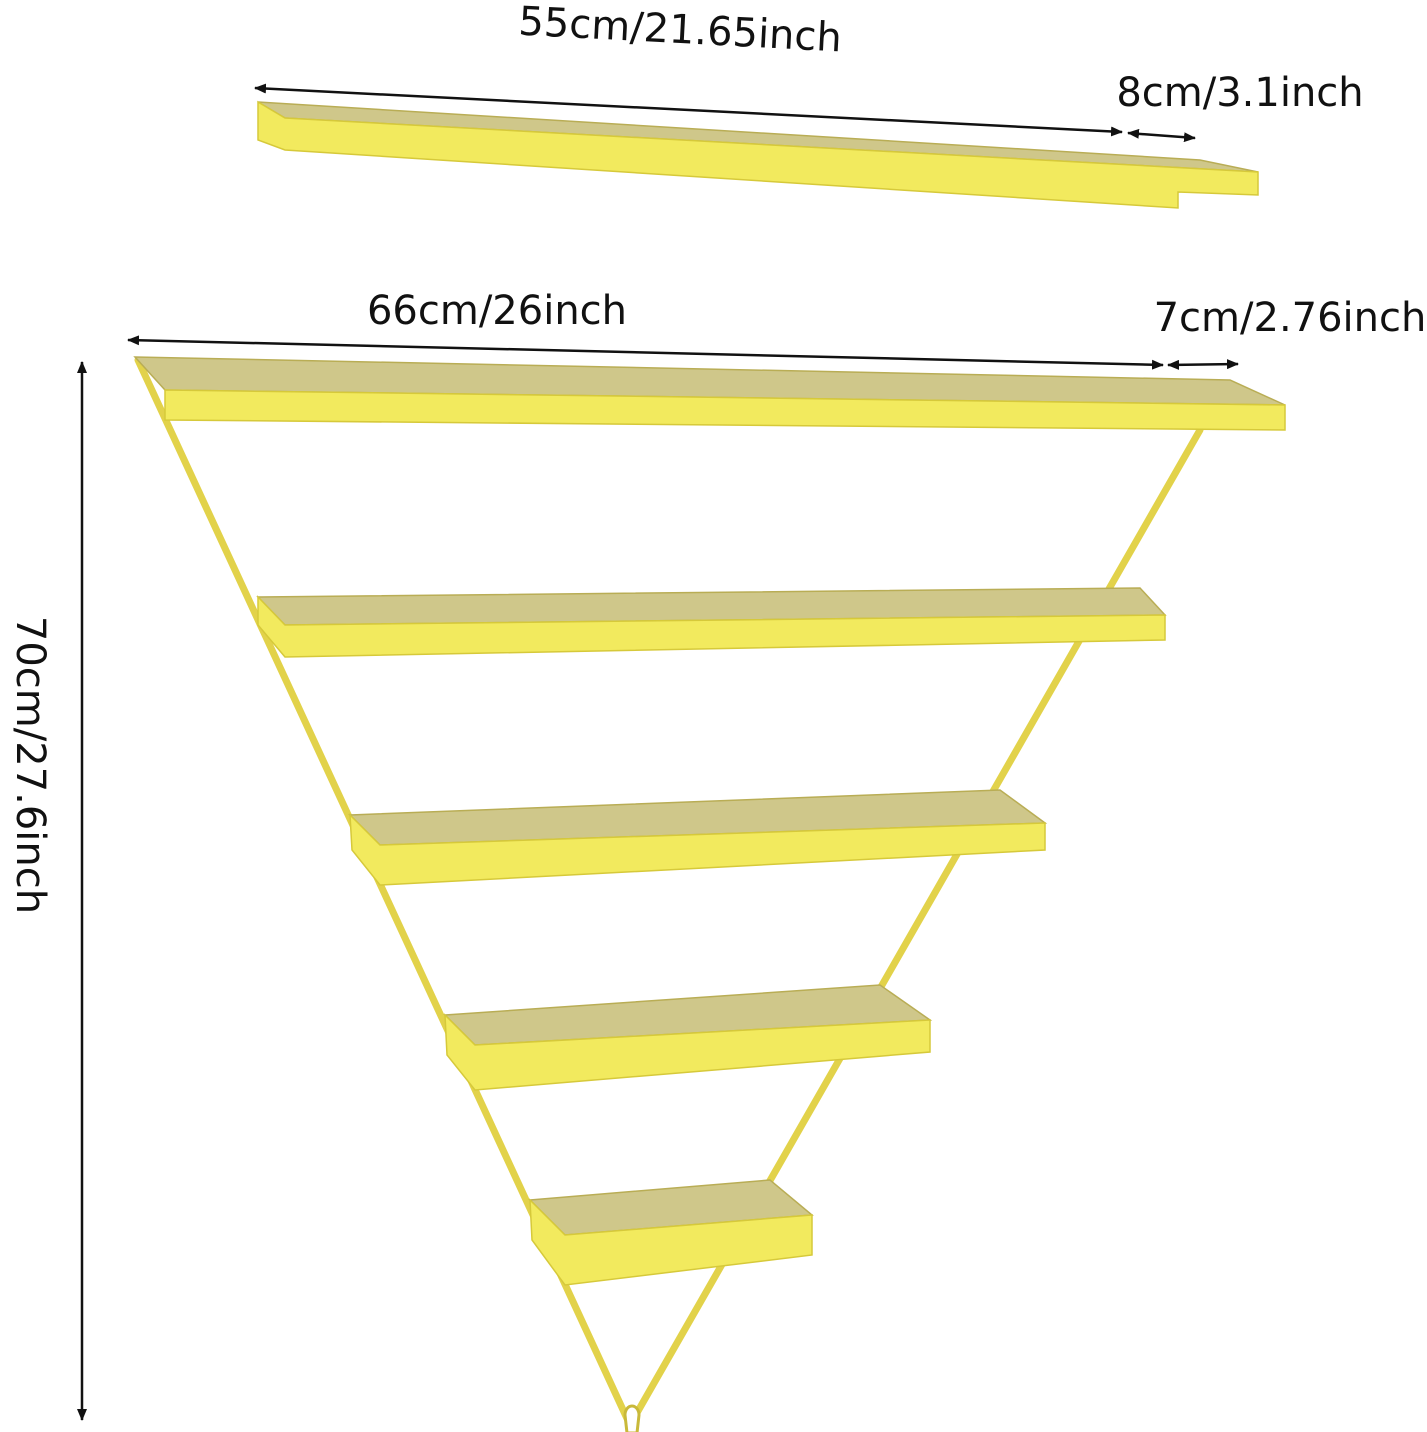 This screenshot has height=1432, width=1427. Describe the element at coordinates (497, 311) in the screenshot. I see `dimension-label: 66cm/26inch` at that location.